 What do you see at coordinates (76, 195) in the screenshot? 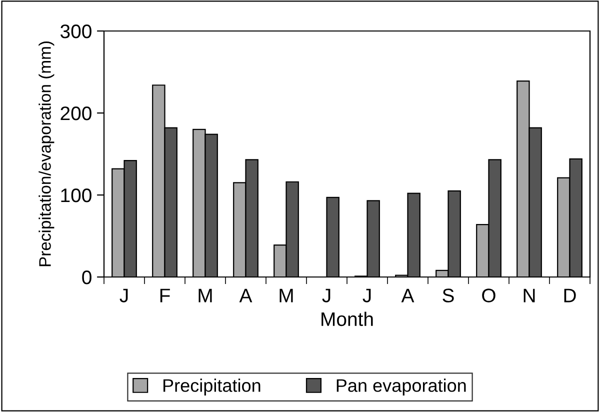
I see `y-tick-label: 100` at bounding box center [76, 195].